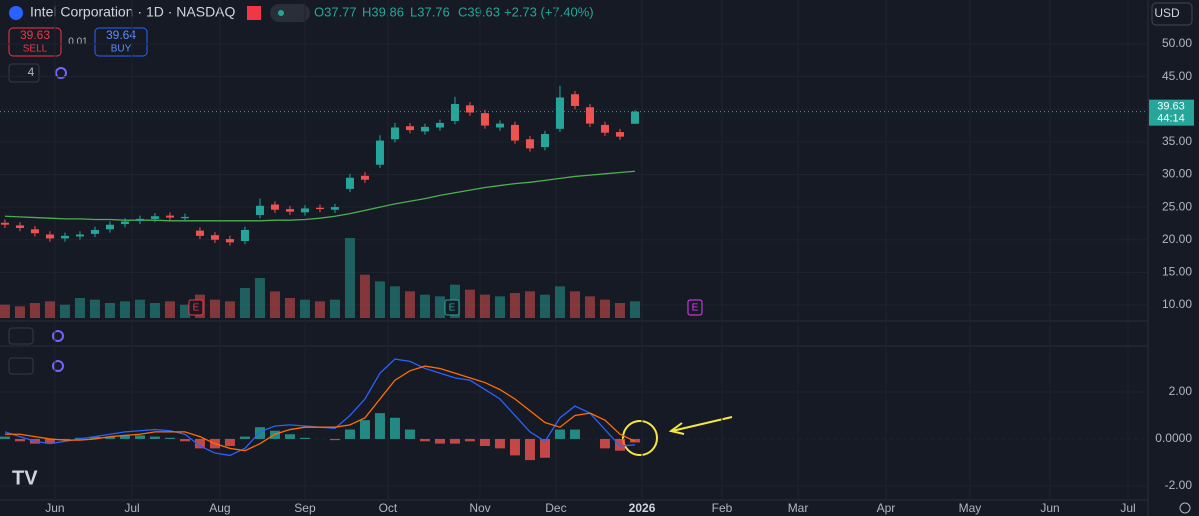 Image resolution: width=1199 pixels, height=516 pixels. Describe the element at coordinates (722, 508) in the screenshot. I see `x-tick-label: Feb` at that location.